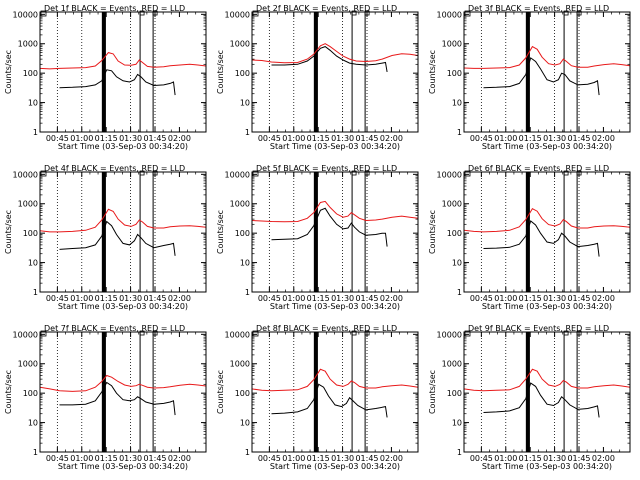 Image resolution: width=640 pixels, height=480 pixels. I want to click on panel-title-detector: Det 1f, so click(56, 8).